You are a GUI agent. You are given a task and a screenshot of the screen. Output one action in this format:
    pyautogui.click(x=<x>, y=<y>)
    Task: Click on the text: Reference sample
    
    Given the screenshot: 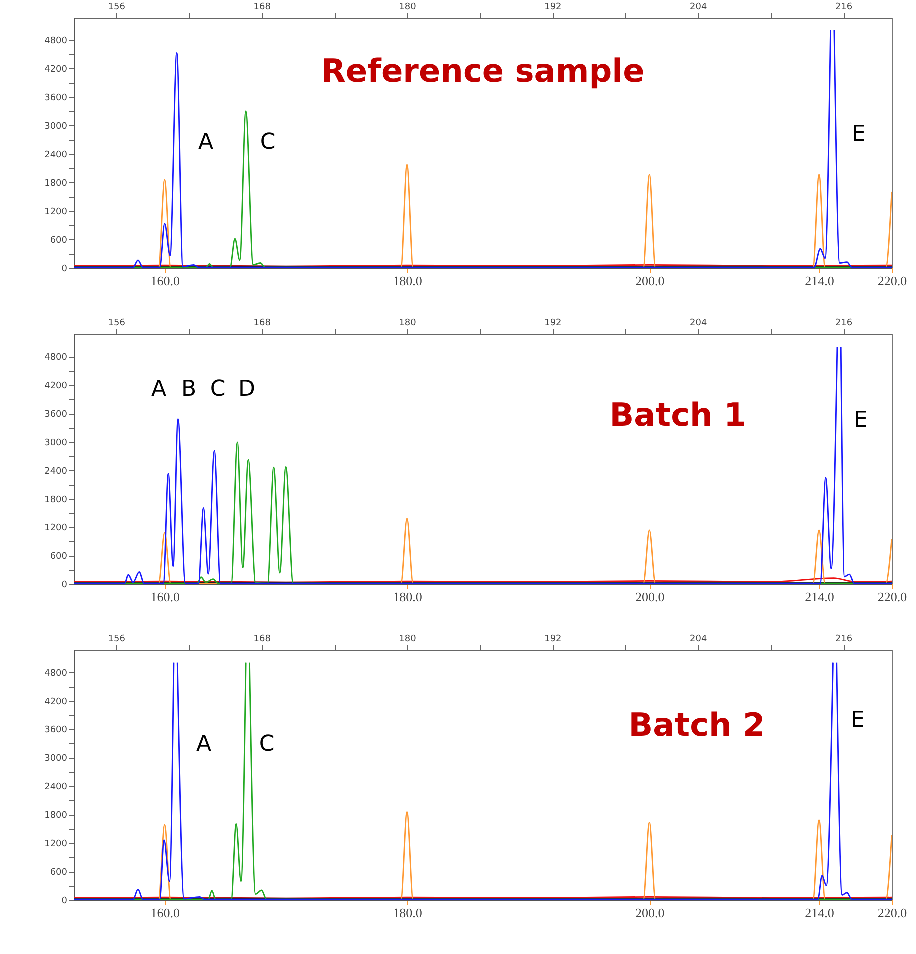 What is the action you would take?
    pyautogui.click(x=483, y=71)
    